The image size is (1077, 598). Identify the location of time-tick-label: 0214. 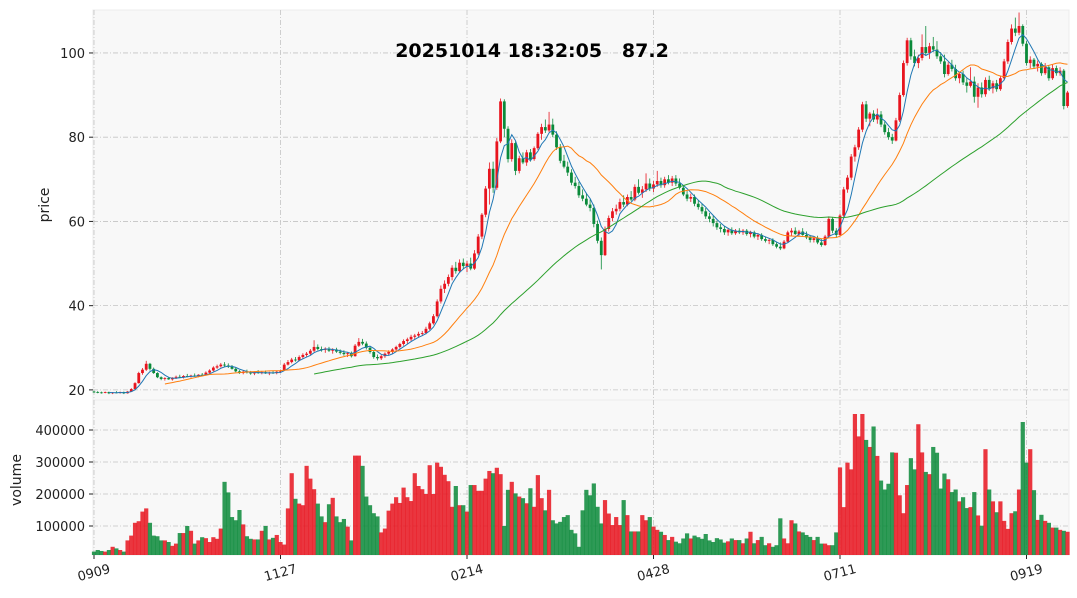
(467, 573).